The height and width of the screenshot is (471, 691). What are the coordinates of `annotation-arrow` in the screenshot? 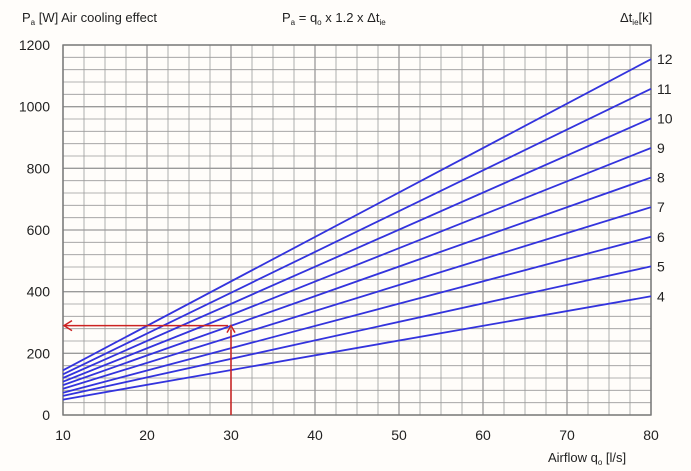 It's located at (149, 367).